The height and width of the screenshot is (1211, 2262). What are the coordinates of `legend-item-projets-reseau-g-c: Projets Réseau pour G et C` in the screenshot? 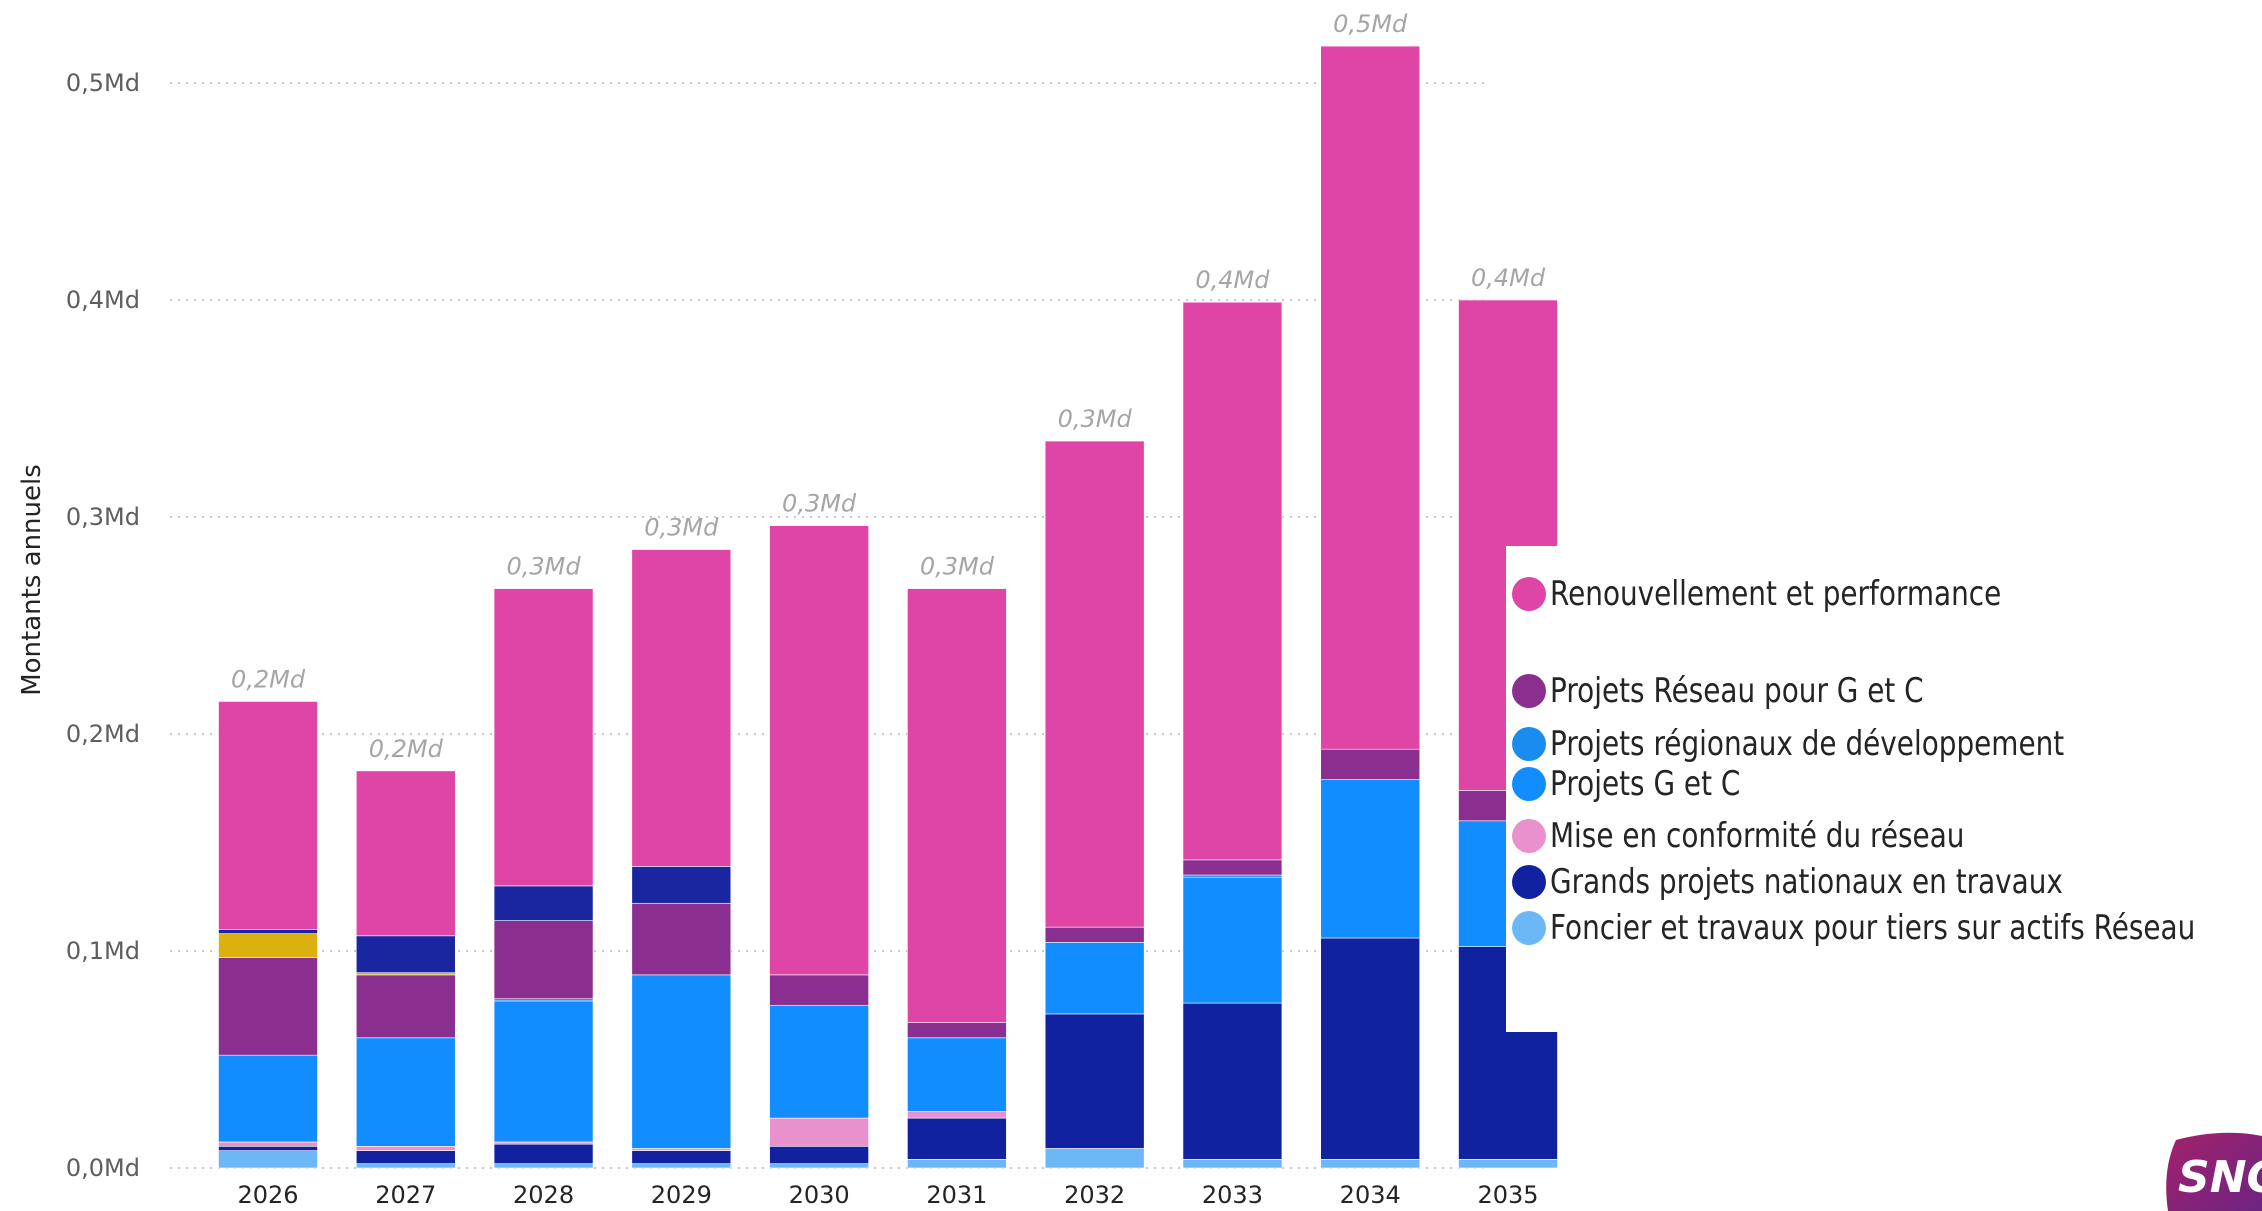 It's located at (1759, 691).